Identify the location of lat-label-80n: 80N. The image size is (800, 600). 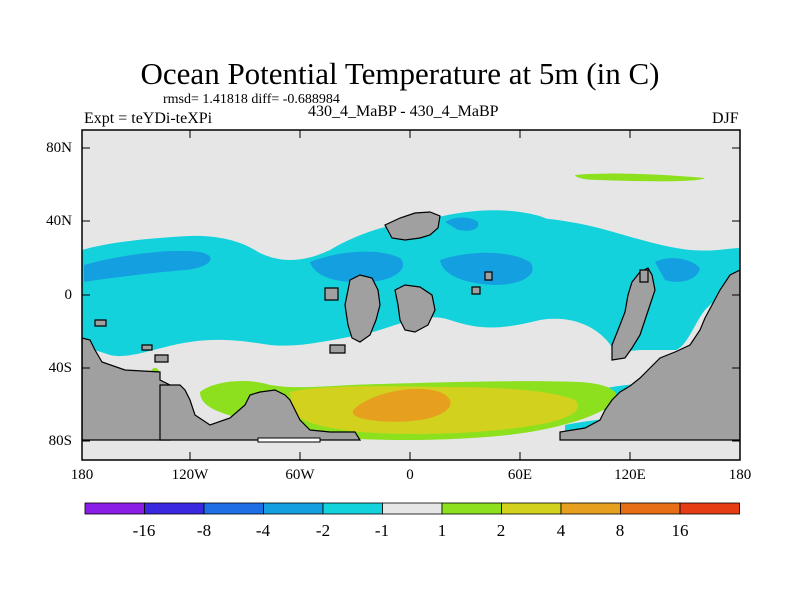
(59, 148).